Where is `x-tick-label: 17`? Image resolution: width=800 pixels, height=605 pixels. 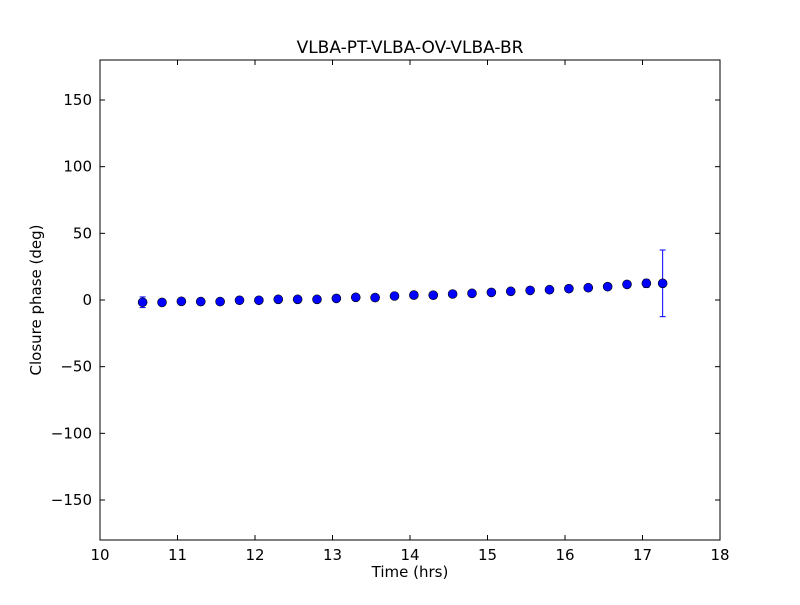
x-tick-label: 17 is located at coordinates (642, 555).